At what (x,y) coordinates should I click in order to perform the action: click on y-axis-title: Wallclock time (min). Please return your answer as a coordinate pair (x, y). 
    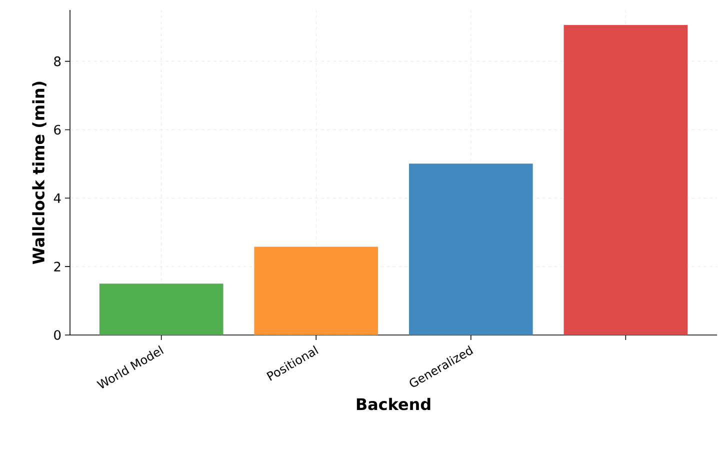
    Looking at the image, I should click on (39, 173).